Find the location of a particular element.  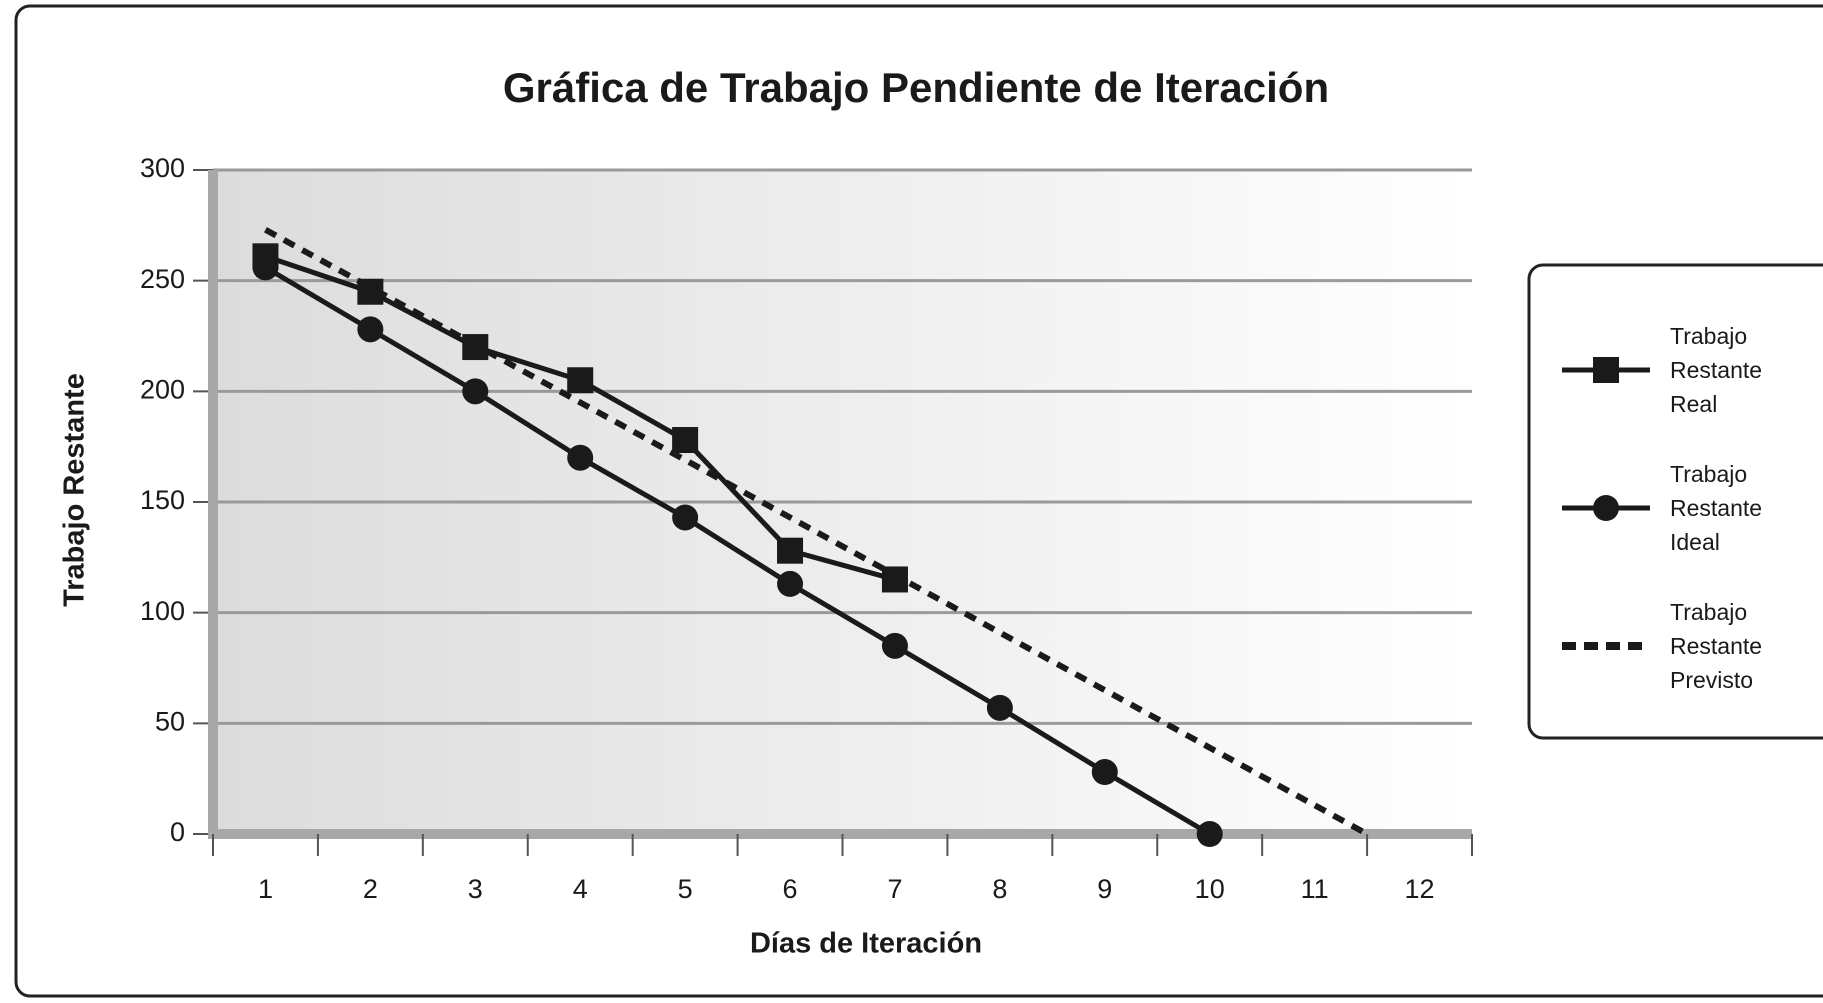

x-tick-label: 10 is located at coordinates (1210, 889).